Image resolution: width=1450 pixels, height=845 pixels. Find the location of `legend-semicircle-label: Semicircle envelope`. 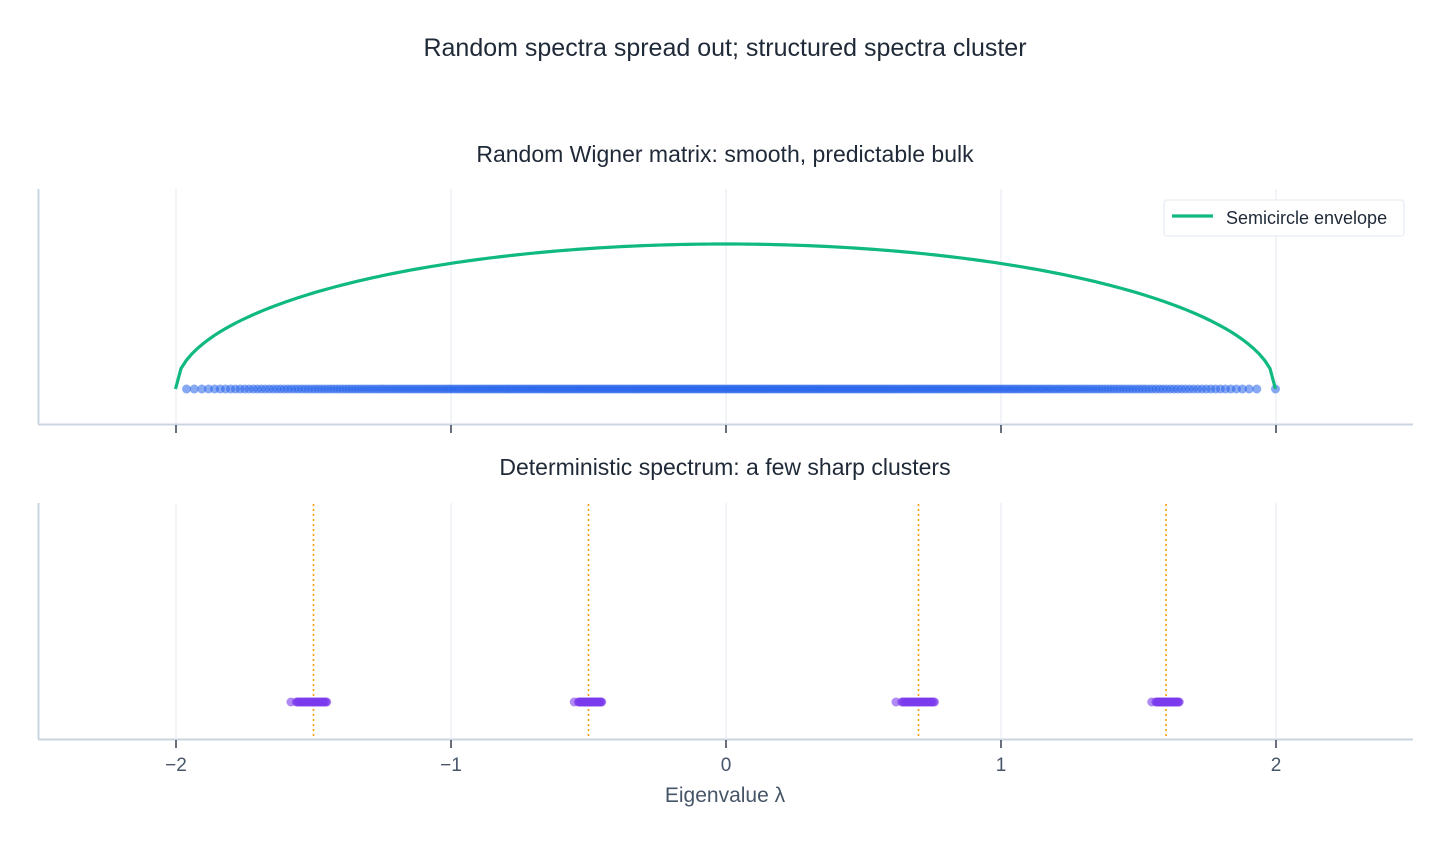

legend-semicircle-label: Semicircle envelope is located at coordinates (1306, 218).